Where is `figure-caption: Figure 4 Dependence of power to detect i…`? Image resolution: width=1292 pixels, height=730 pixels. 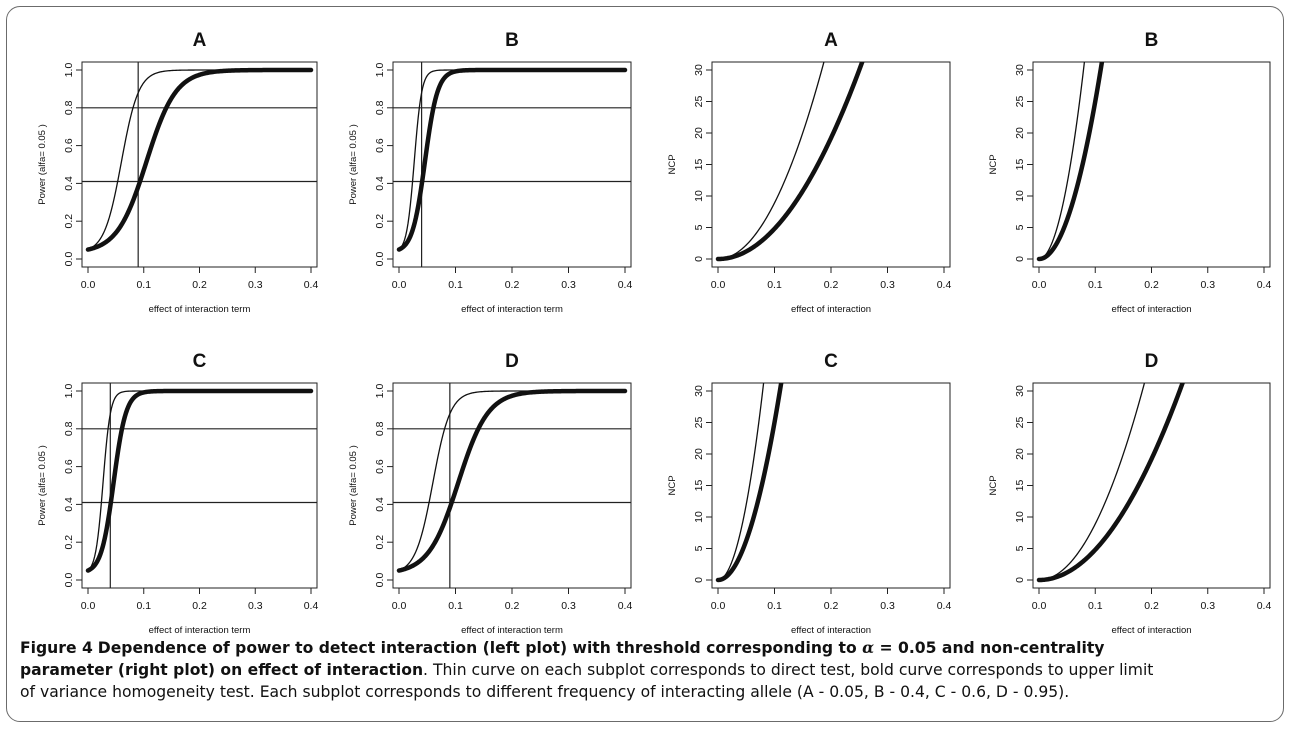 figure-caption: Figure 4 Dependence of power to detect i… is located at coordinates (645, 670).